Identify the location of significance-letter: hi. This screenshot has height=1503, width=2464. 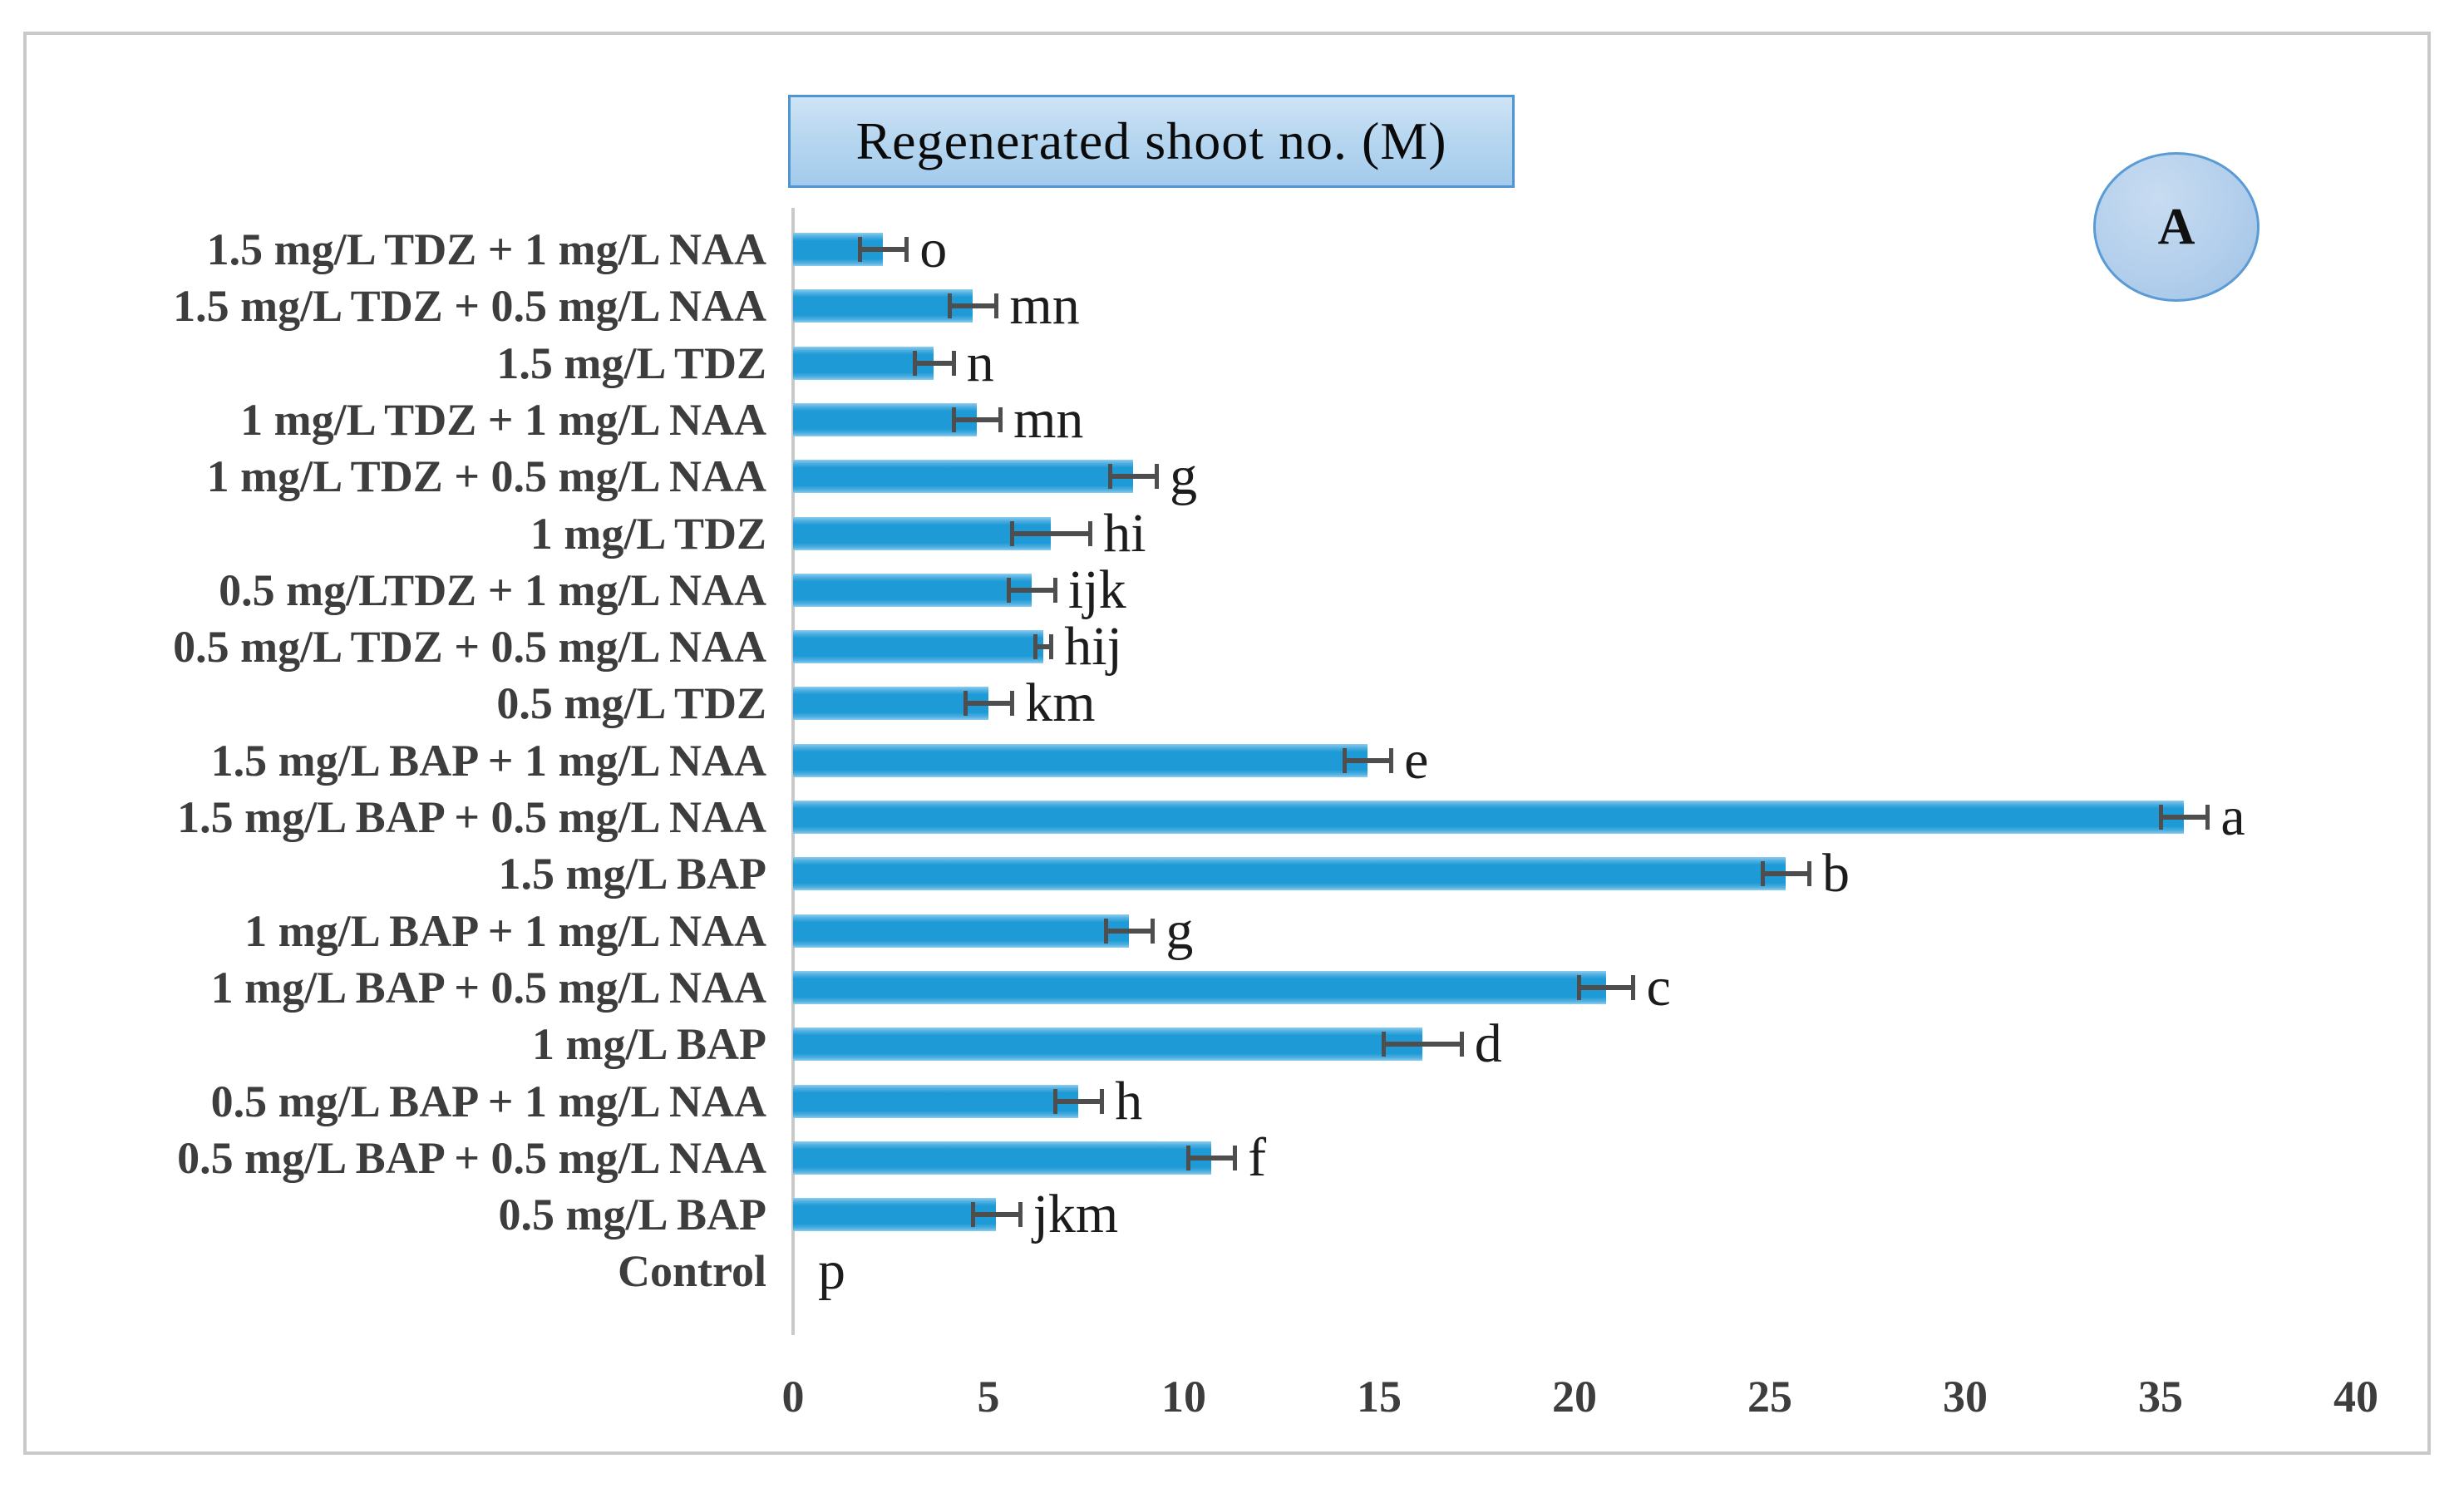
(1124, 533).